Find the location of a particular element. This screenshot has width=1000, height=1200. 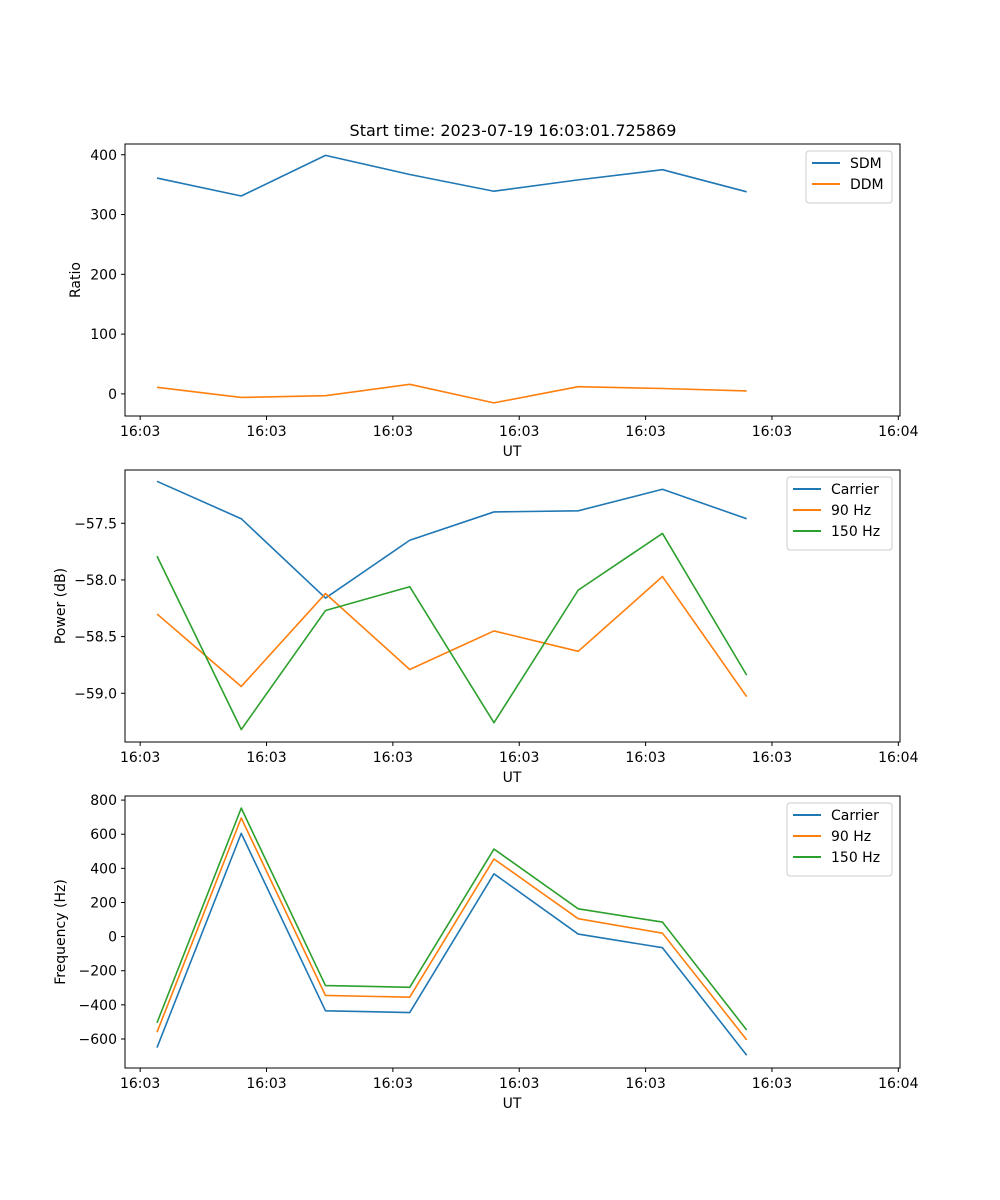

y-axis-label: Power (dB) is located at coordinates (61, 606).